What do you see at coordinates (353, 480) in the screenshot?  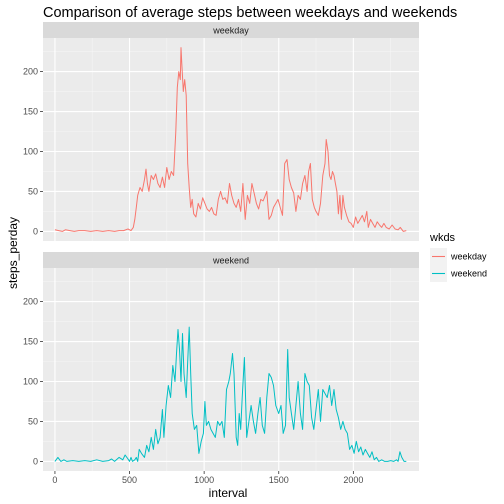 I see `x-tick-label: 2000` at bounding box center [353, 480].